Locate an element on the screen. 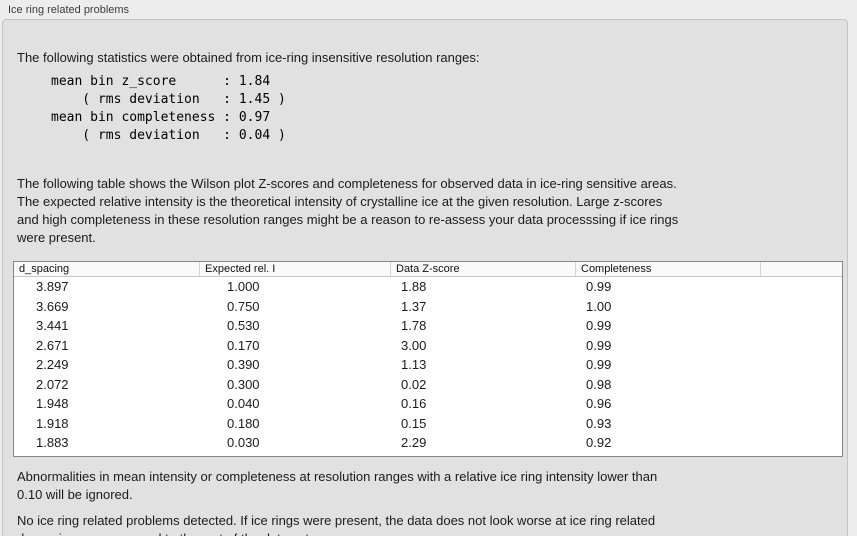  table-cell: 2.249 is located at coordinates (52, 365).